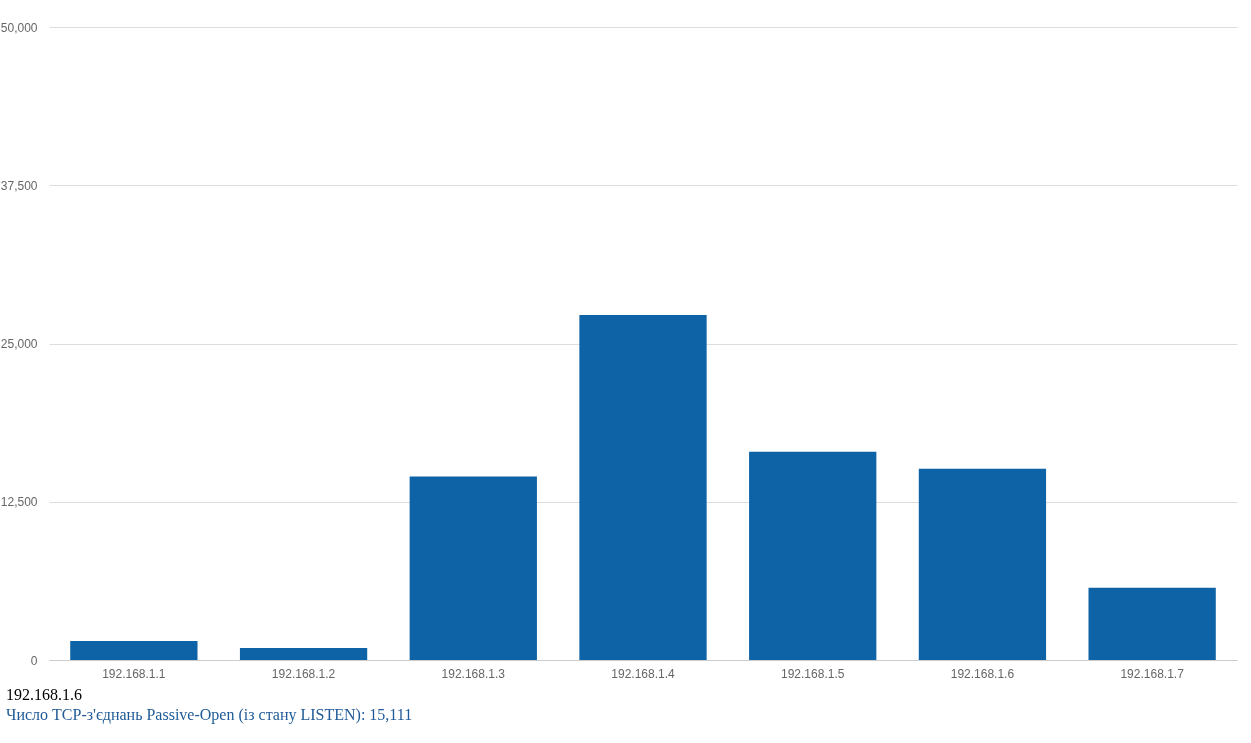 Image resolution: width=1251 pixels, height=743 pixels. I want to click on x-tick-label: 192.168.1.6, so click(982, 673).